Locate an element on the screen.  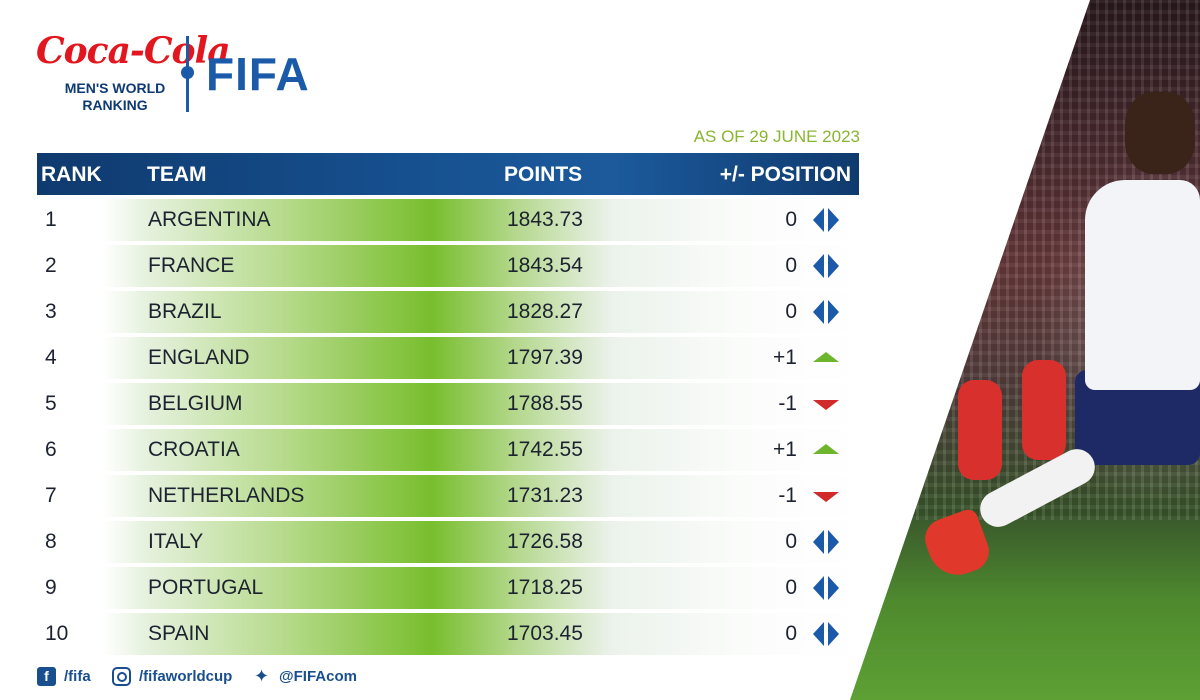
rank-header: RANK is located at coordinates (71, 174).